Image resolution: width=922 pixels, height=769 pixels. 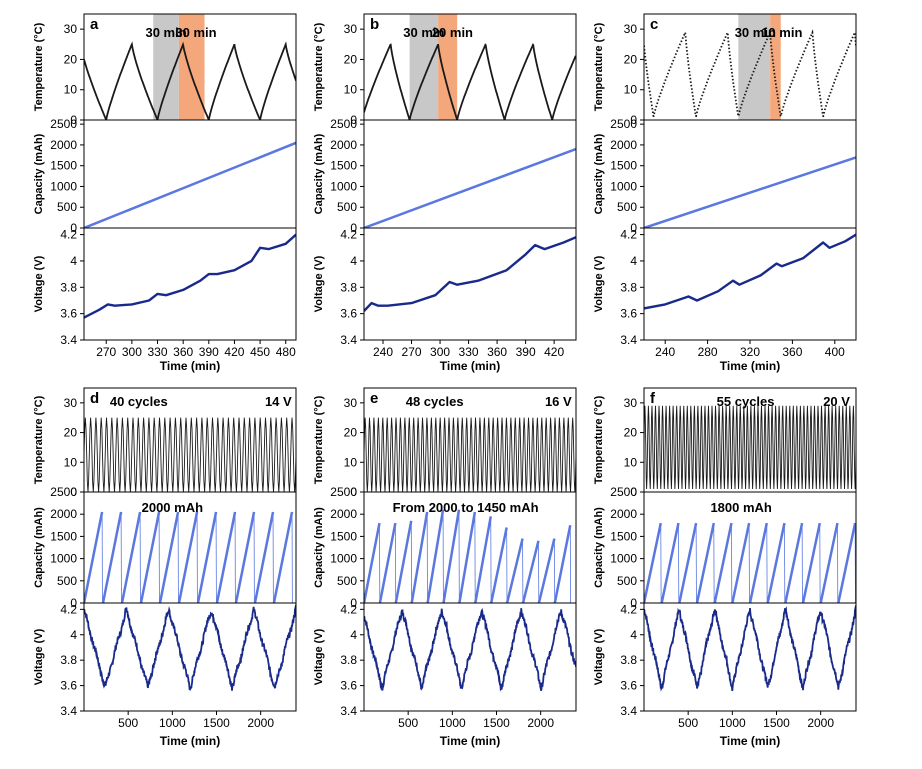 I want to click on panel-letter: e, so click(x=374, y=398).